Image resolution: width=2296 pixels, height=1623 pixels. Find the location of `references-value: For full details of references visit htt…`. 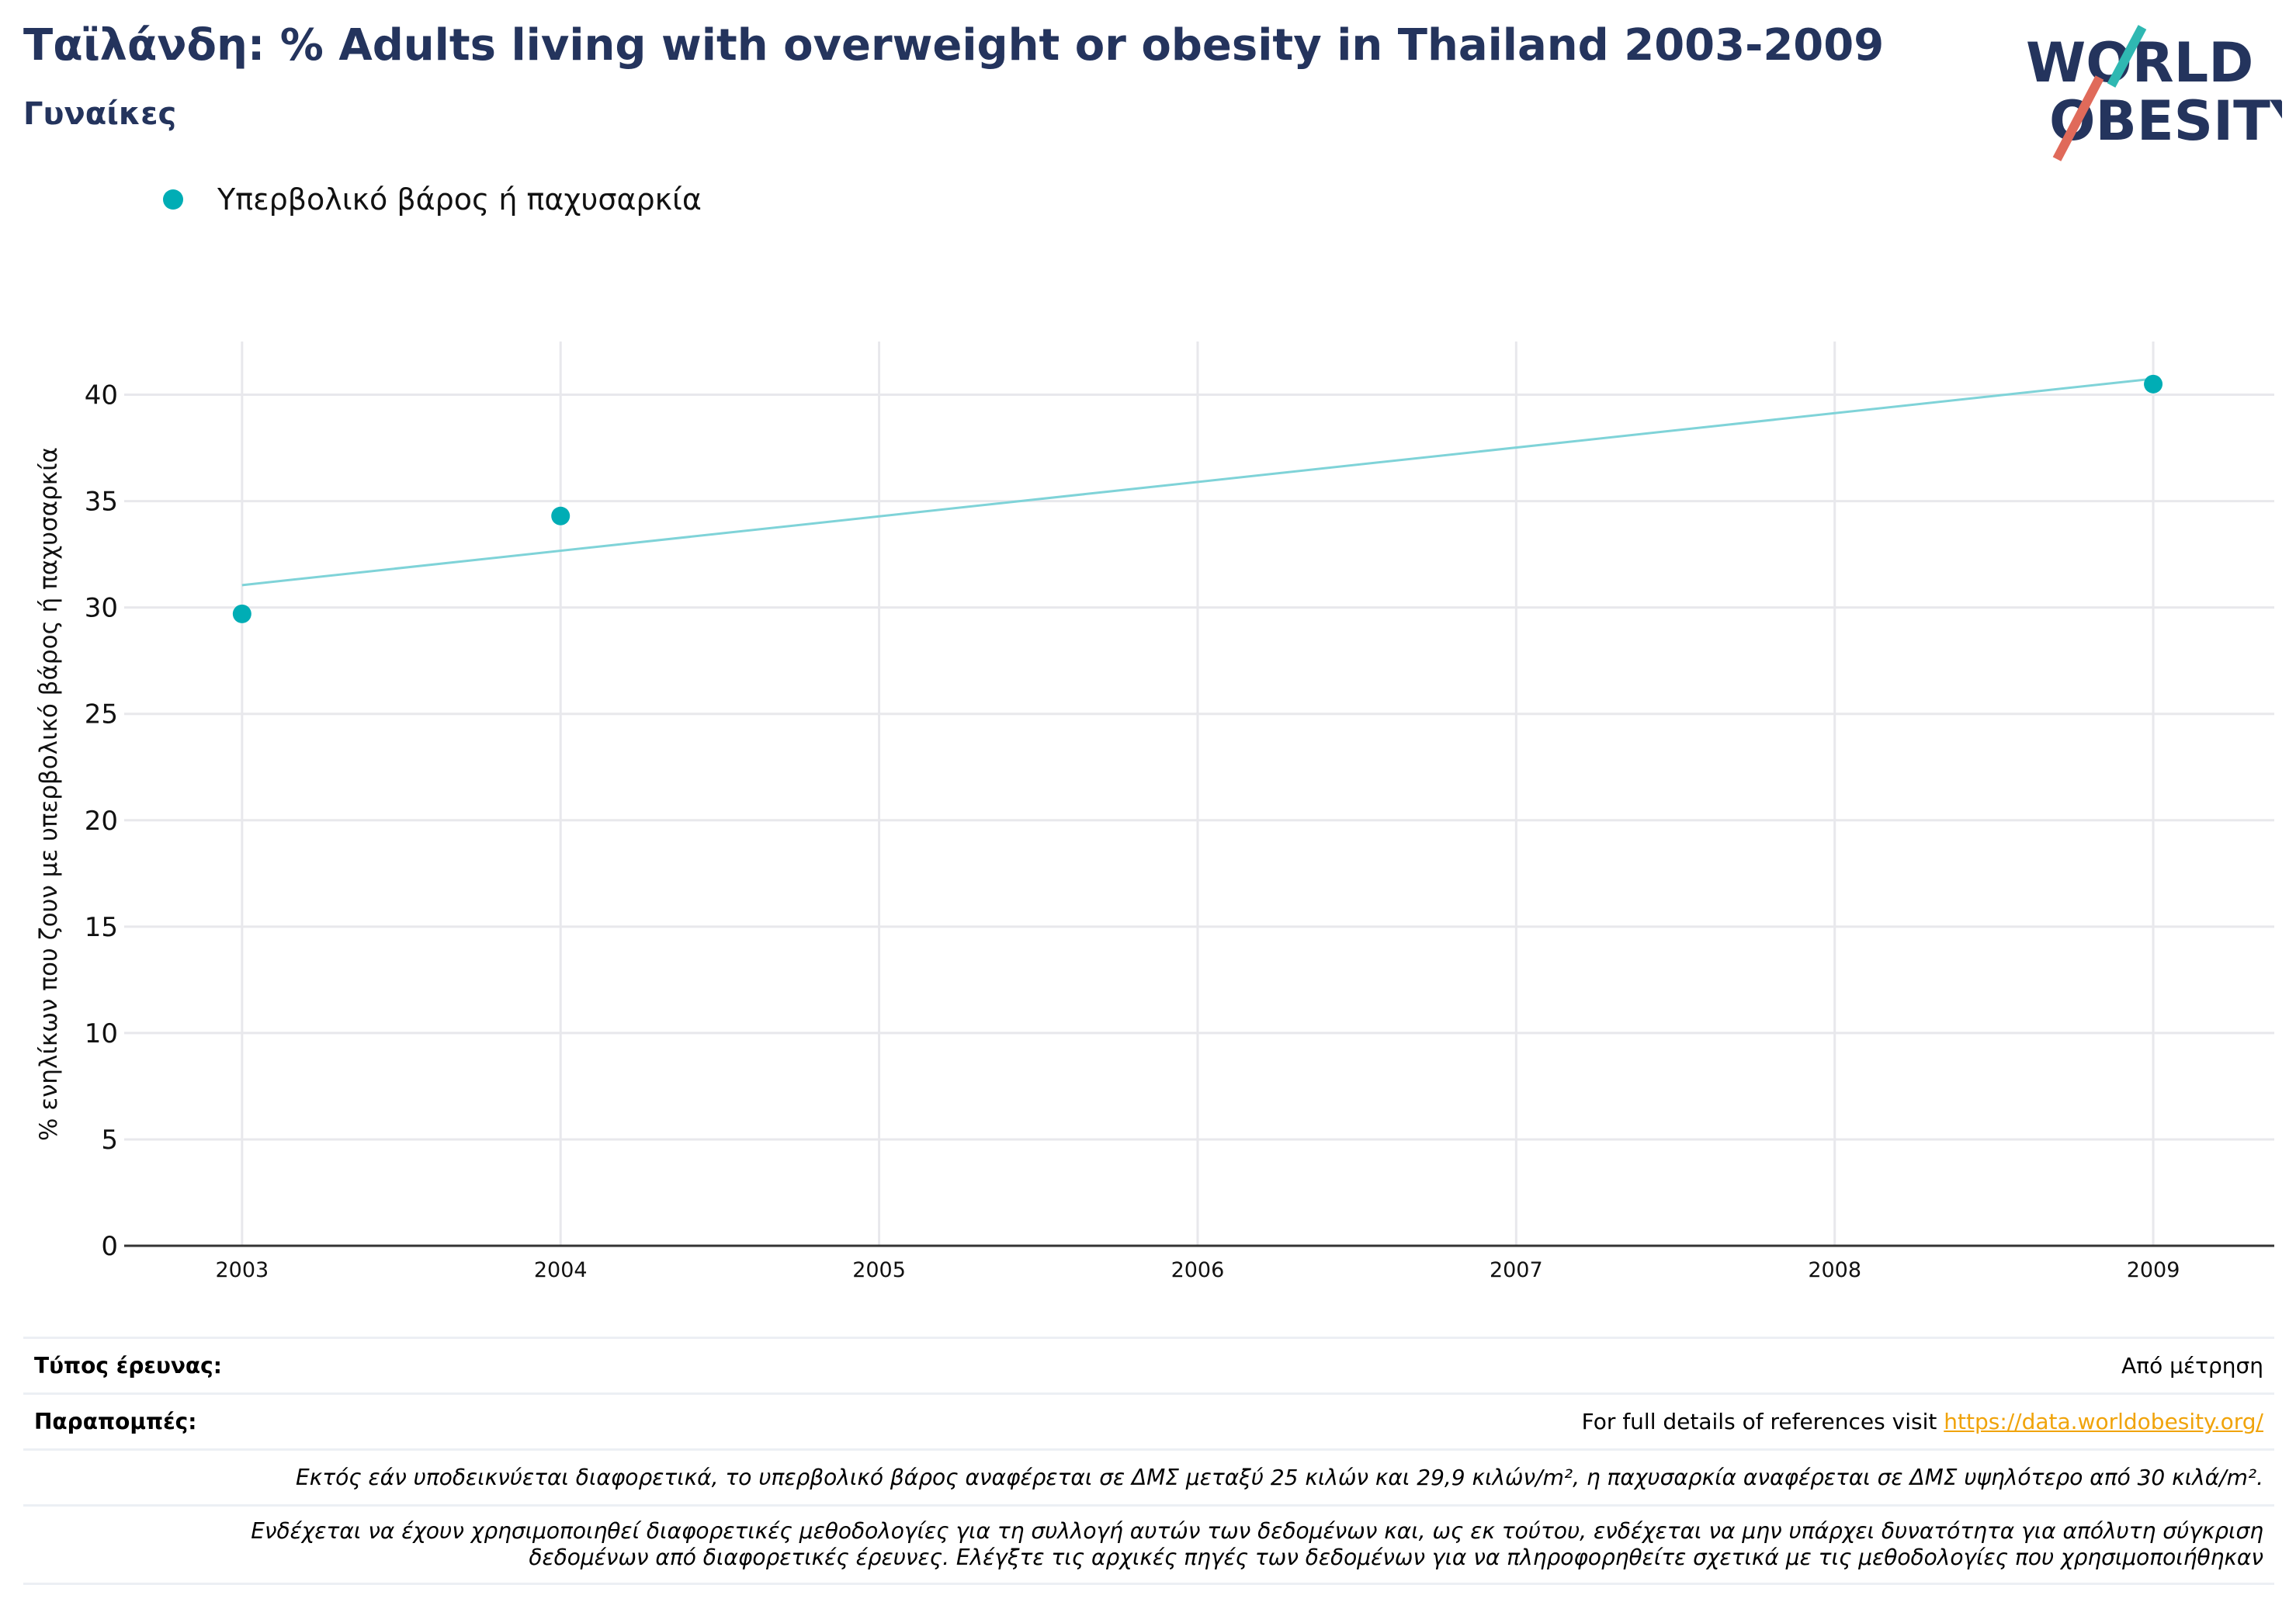

references-value: For full details of references visit htt… is located at coordinates (1922, 1421).